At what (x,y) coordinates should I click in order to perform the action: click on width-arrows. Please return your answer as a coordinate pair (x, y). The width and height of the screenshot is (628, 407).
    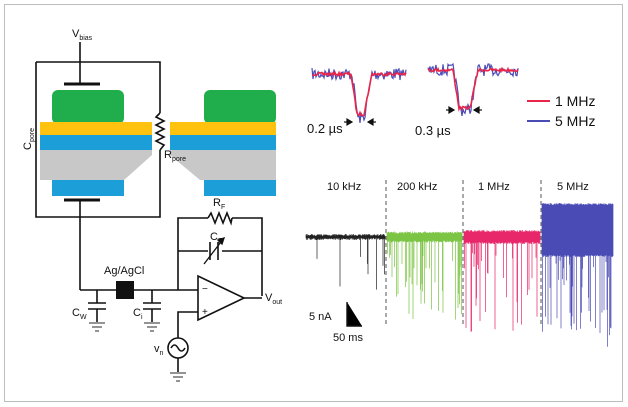
    Looking at the image, I should click on (413, 116).